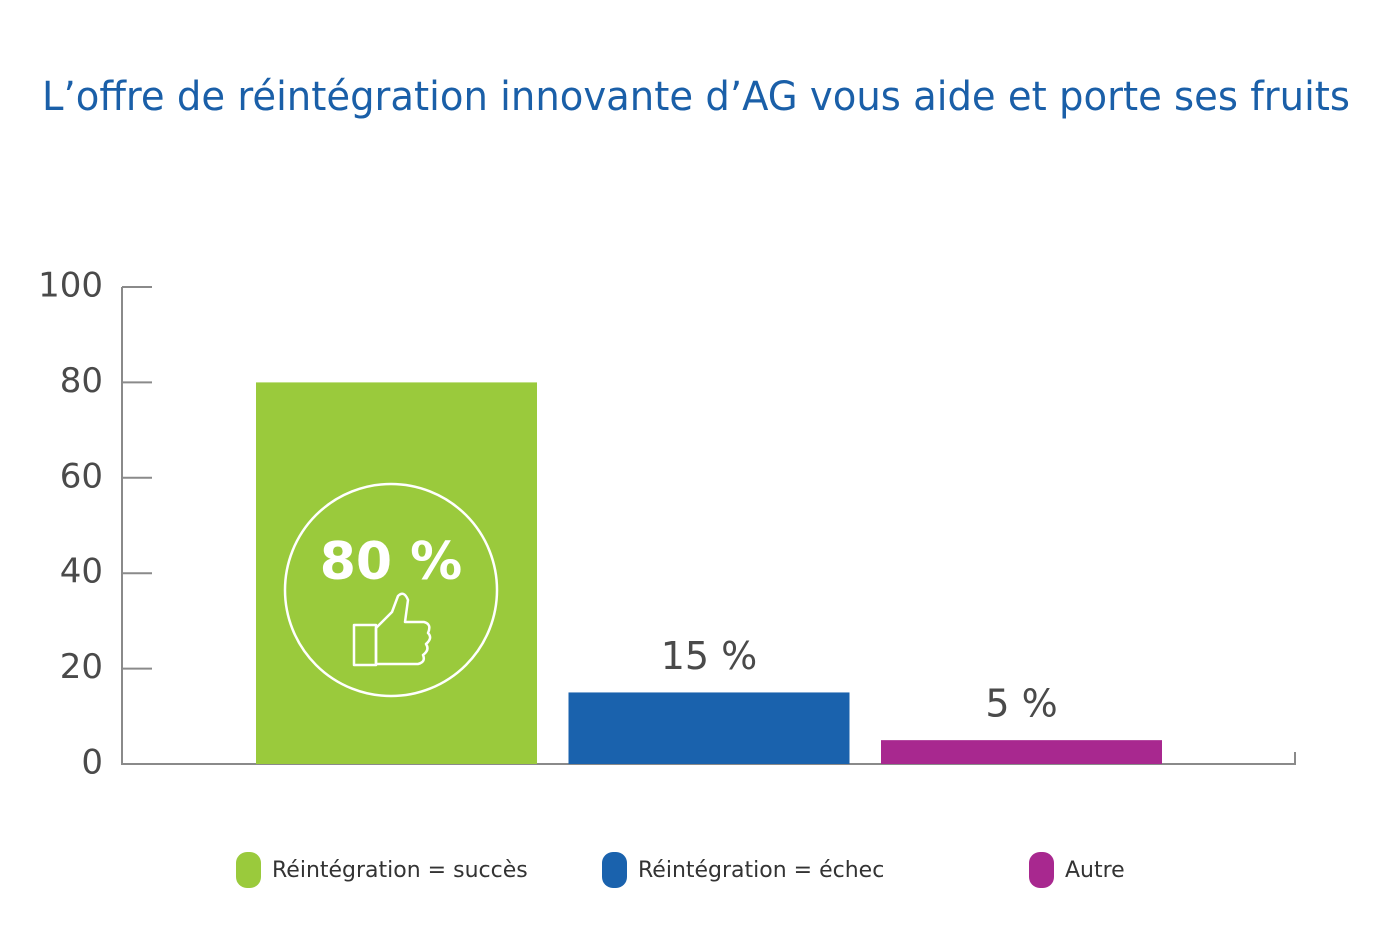  Describe the element at coordinates (761, 870) in the screenshot. I see `legend-label: Réintégration = échec` at that location.